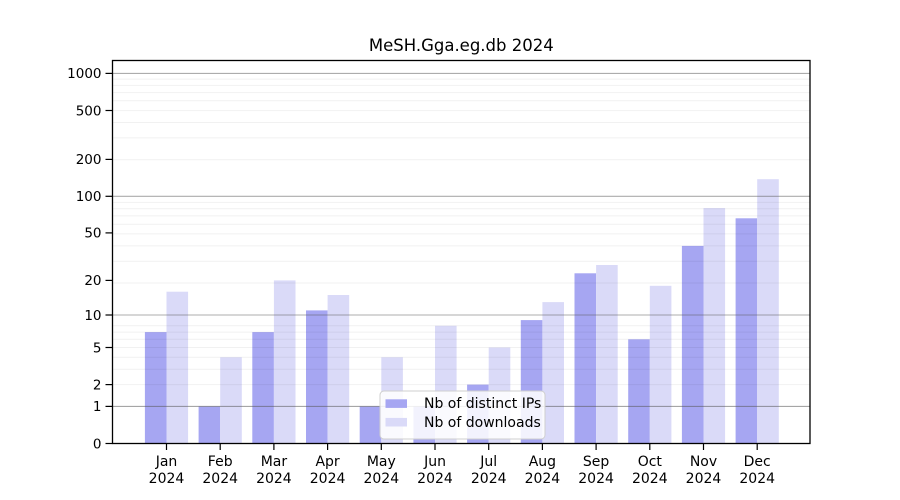 Image resolution: width=900 pixels, height=500 pixels. I want to click on legend: Nb of distinct IPs Nb of downloads, so click(462, 415).